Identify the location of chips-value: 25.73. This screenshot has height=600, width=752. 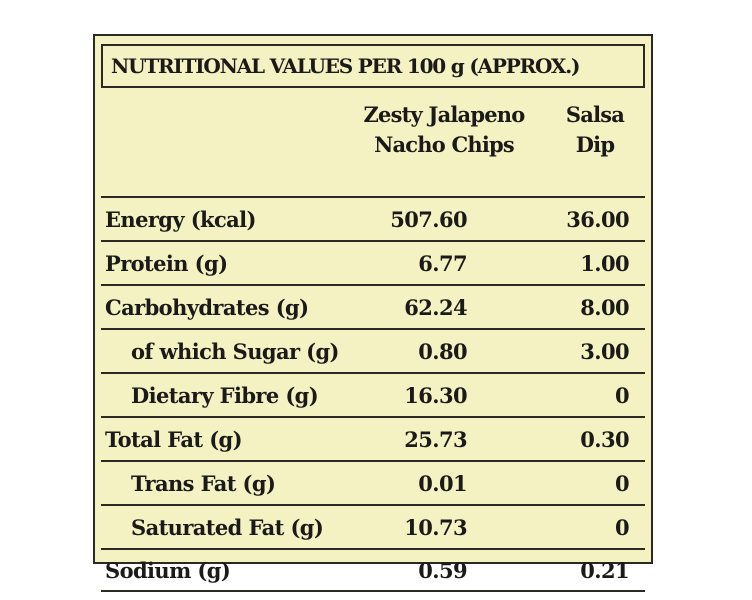
(435, 439).